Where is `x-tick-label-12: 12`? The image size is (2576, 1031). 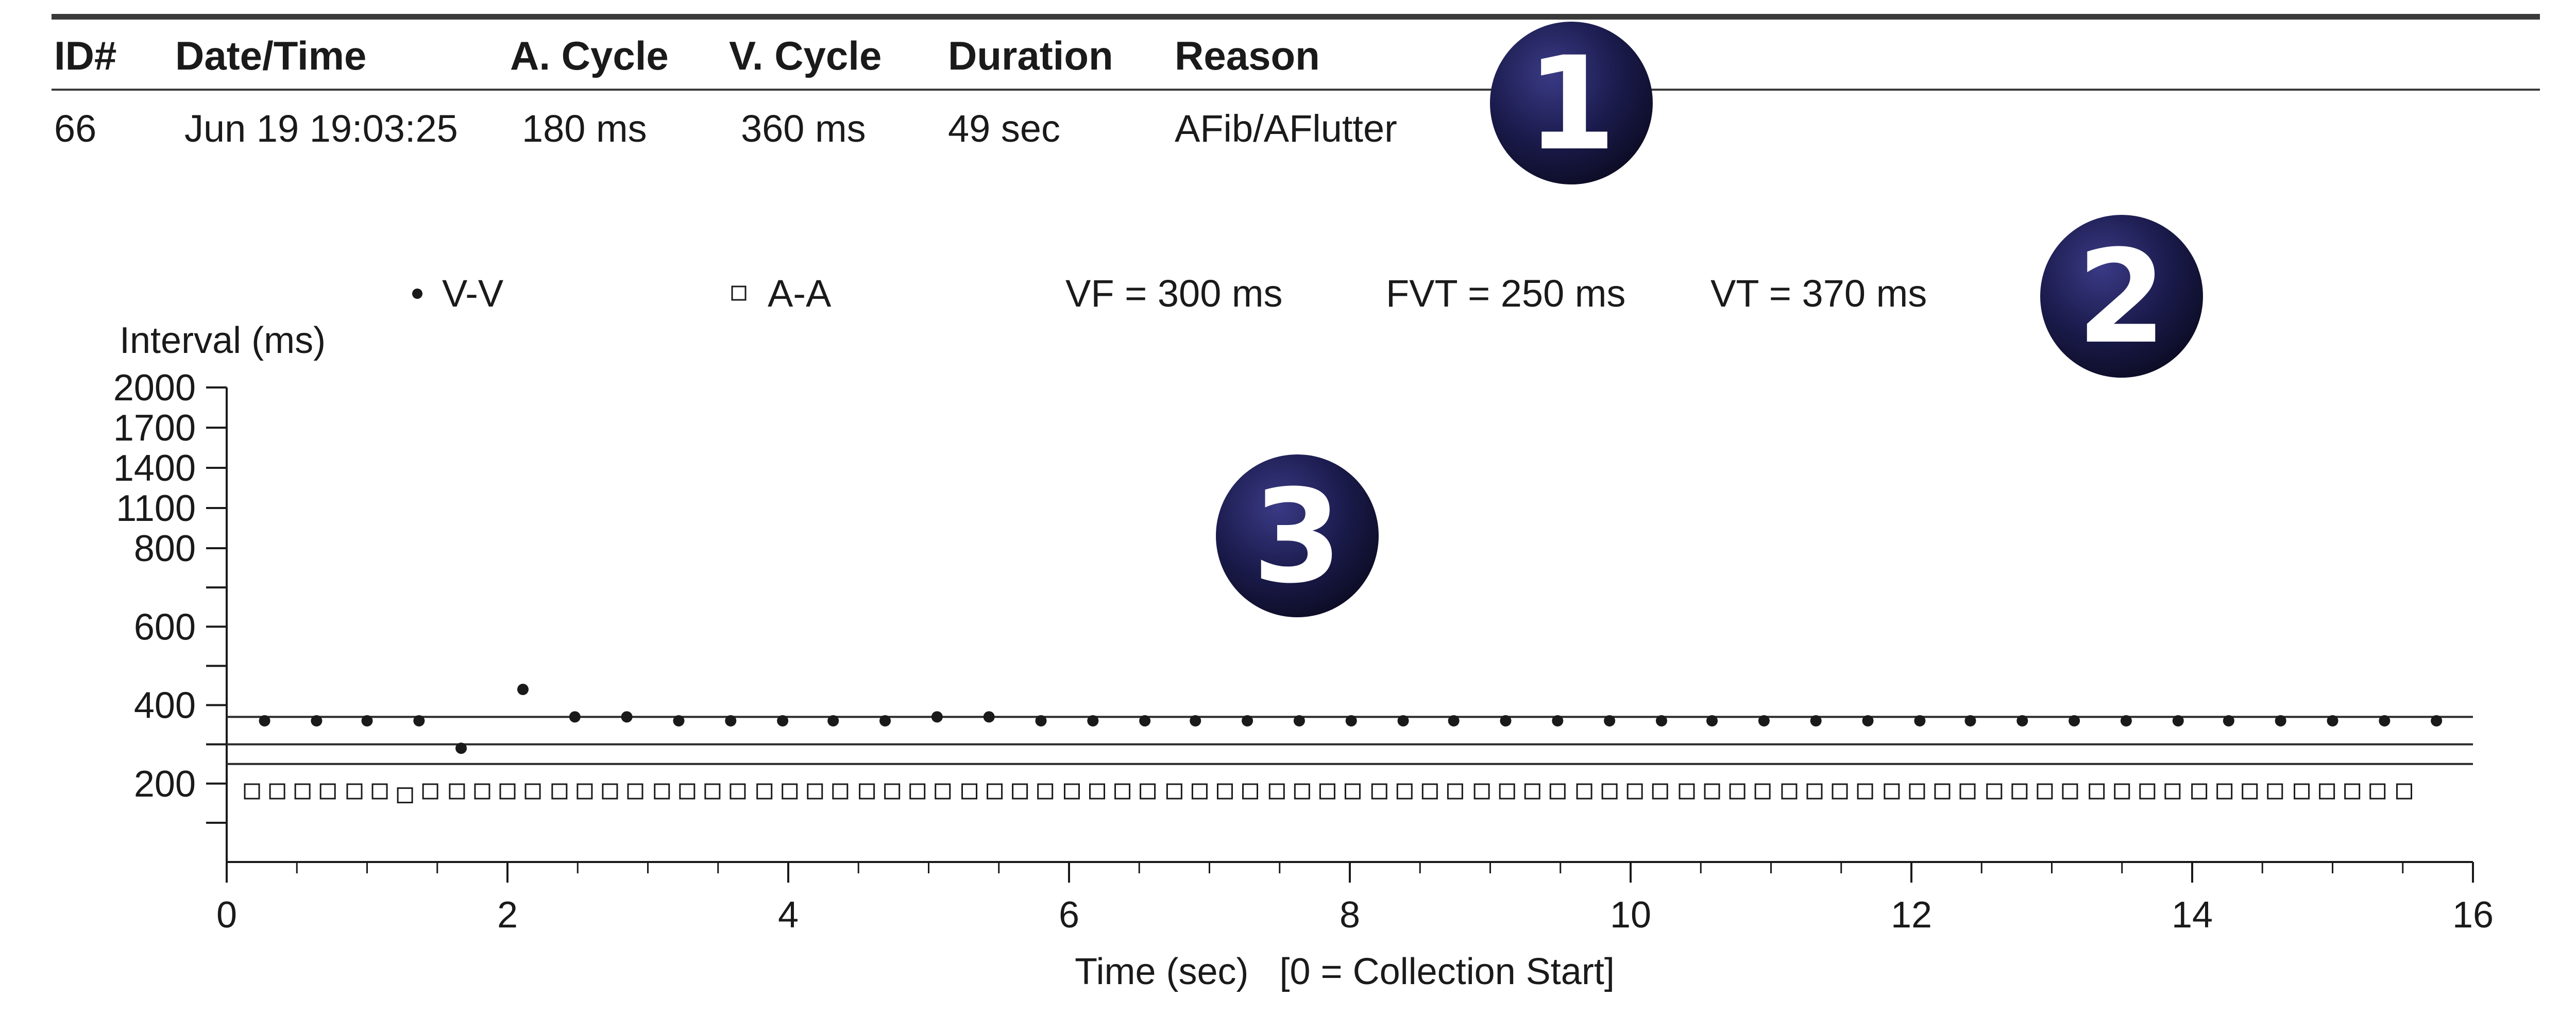 x-tick-label-12: 12 is located at coordinates (1911, 915).